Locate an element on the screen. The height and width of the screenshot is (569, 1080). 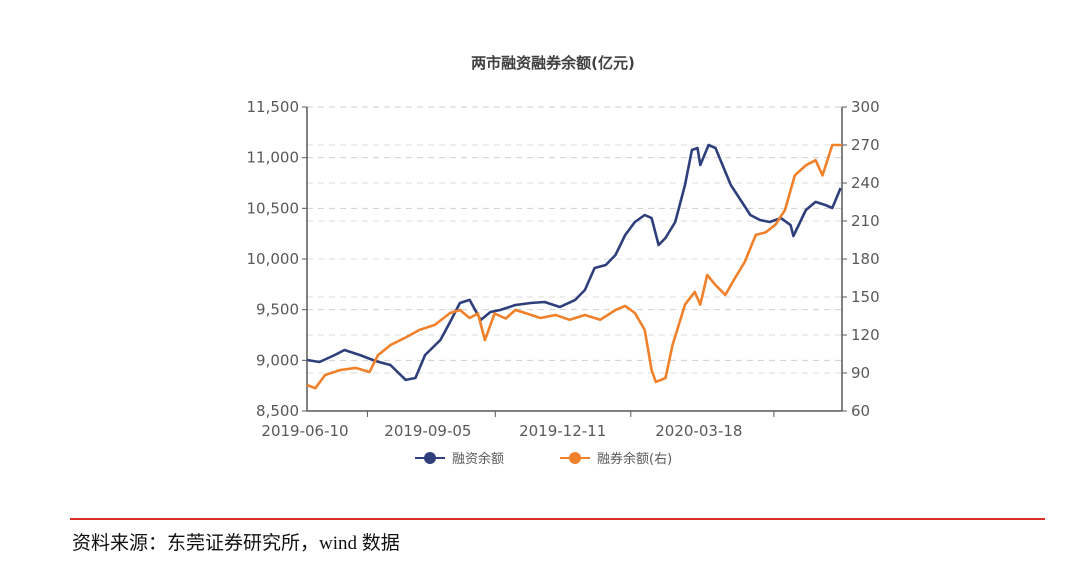
x-tick-label: 2019-12-11 is located at coordinates (562, 431).